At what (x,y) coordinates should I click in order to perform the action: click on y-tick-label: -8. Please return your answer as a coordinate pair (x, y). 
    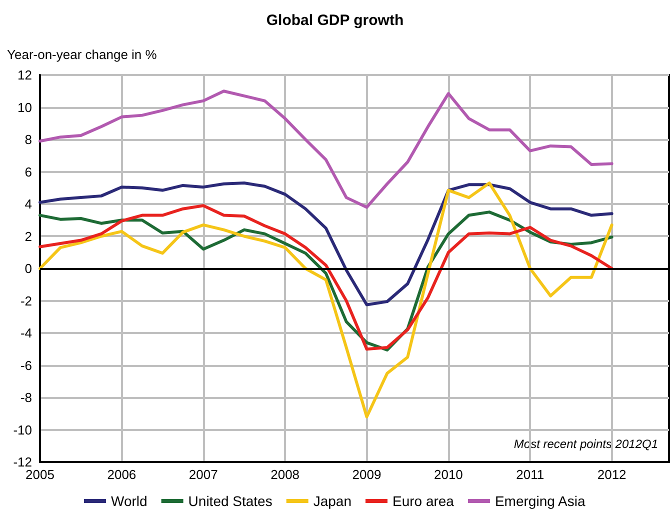
    Looking at the image, I should click on (26, 397).